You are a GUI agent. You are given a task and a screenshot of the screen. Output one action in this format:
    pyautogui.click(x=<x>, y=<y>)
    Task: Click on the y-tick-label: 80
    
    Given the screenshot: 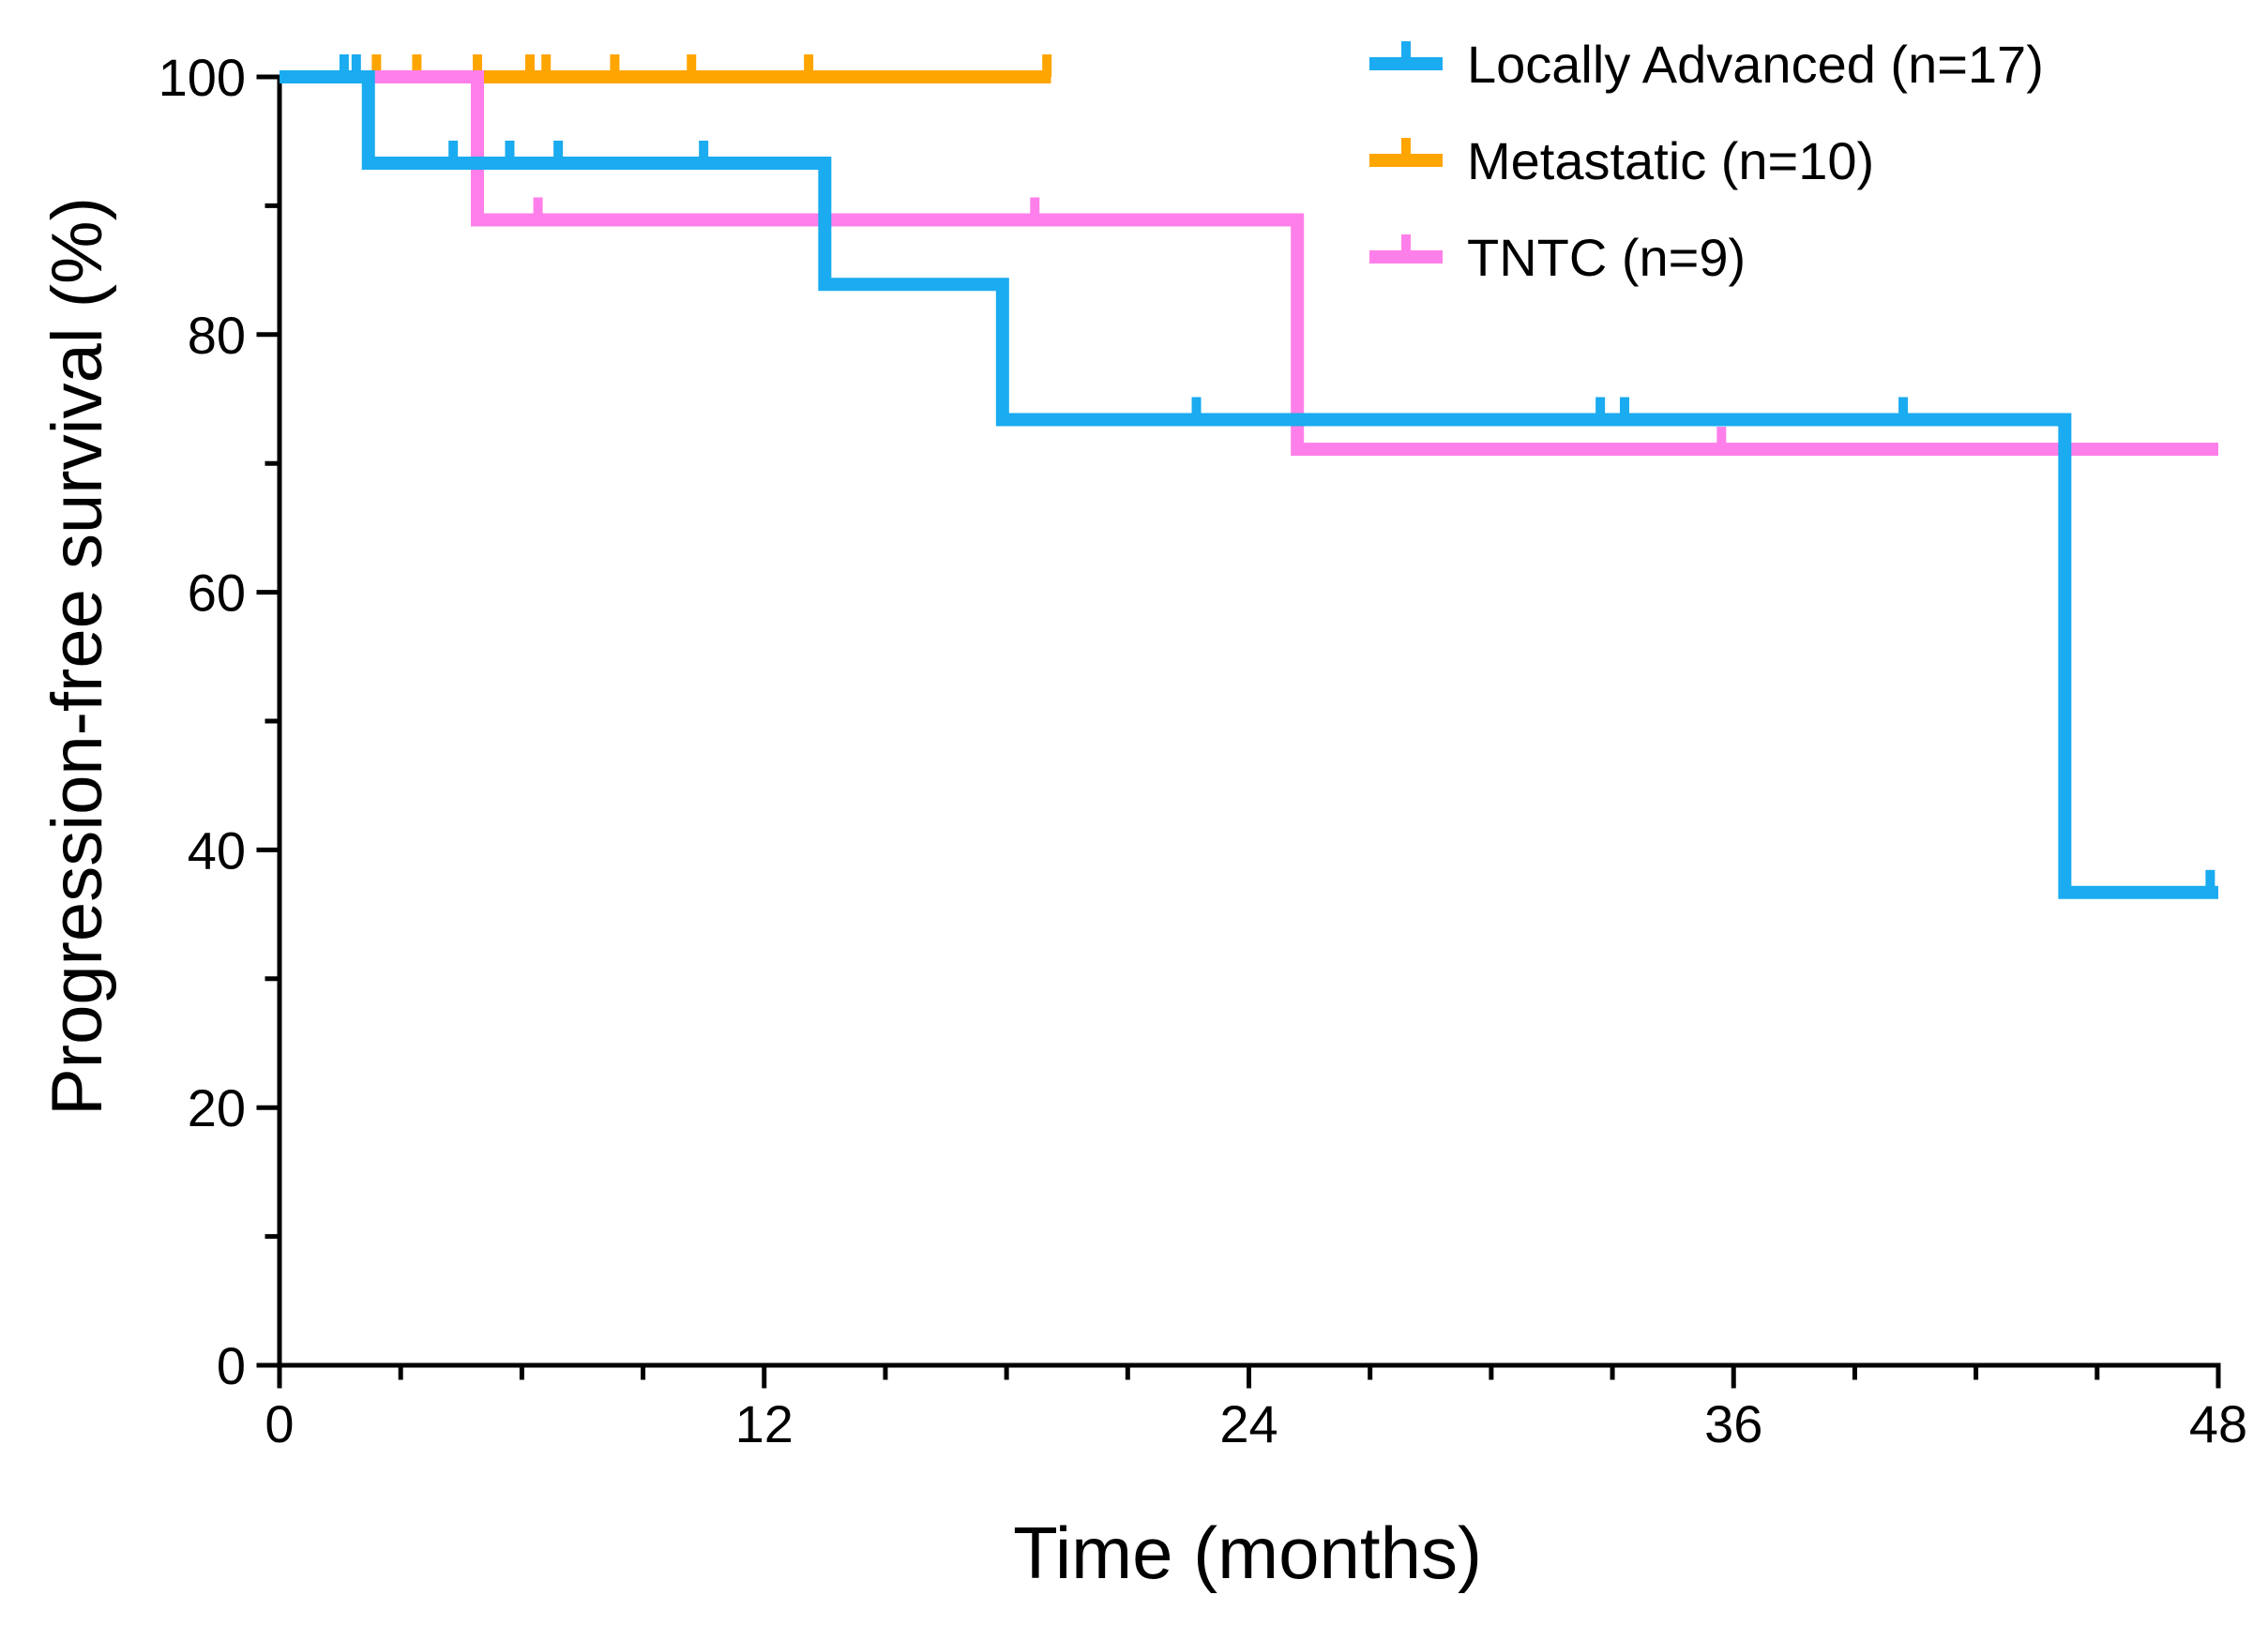 What is the action you would take?
    pyautogui.click(x=217, y=336)
    